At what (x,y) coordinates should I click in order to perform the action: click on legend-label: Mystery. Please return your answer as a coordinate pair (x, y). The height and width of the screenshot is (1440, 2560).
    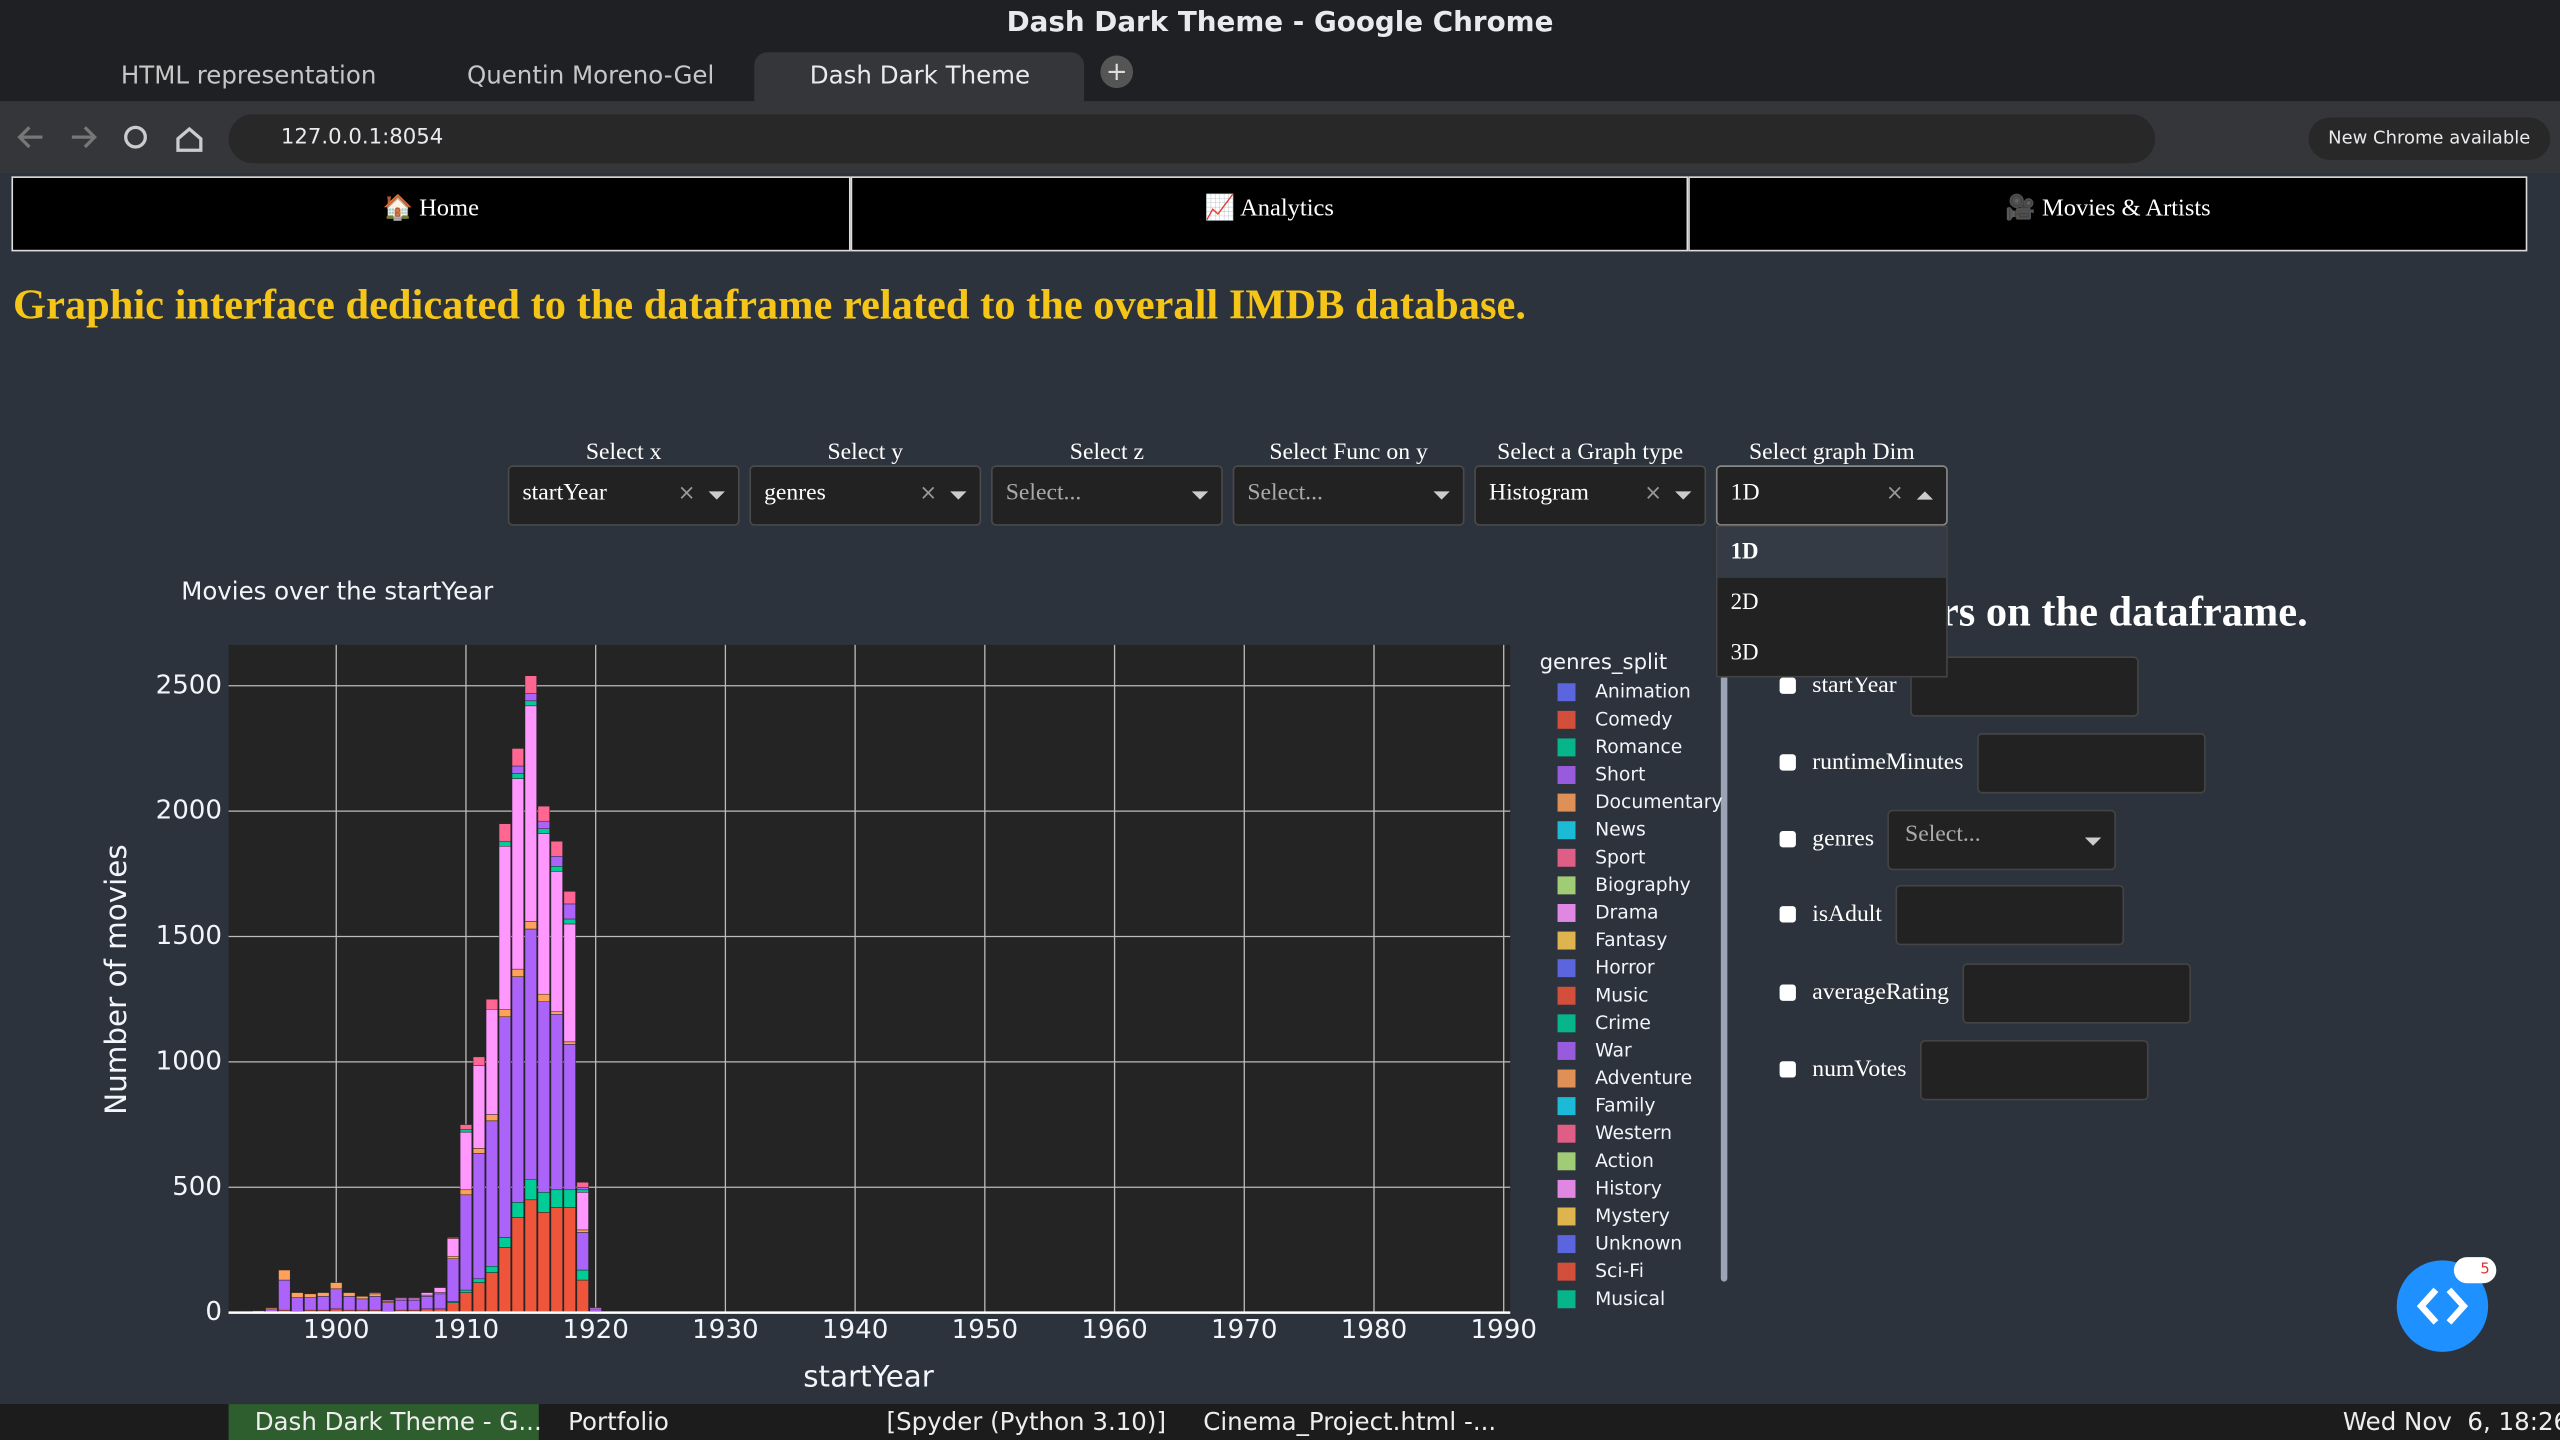
    Looking at the image, I should click on (1632, 1216).